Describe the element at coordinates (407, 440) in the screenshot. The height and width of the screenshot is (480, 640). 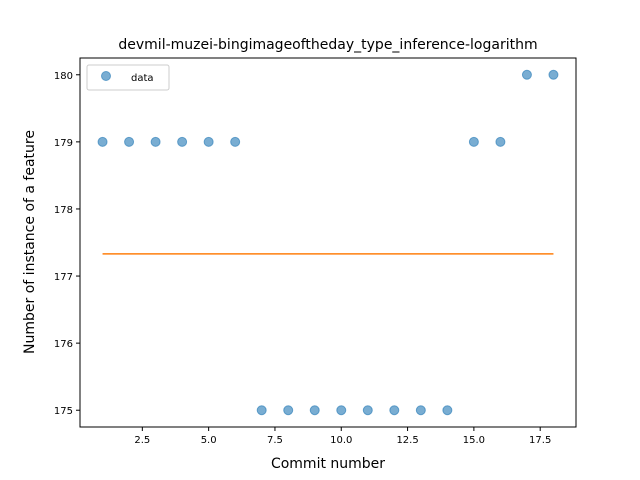
I see `x-tick-label: 12.5` at that location.